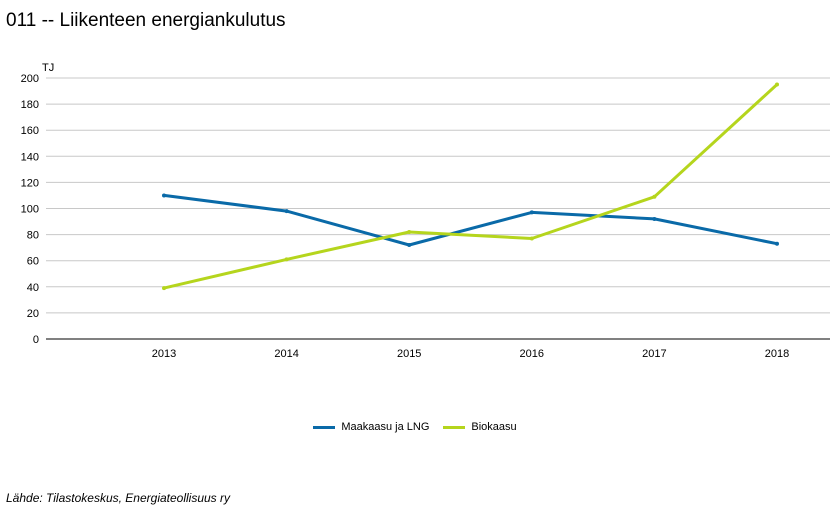 Image resolution: width=830 pixels, height=511 pixels. What do you see at coordinates (30, 183) in the screenshot?
I see `y-tick-label-120: 120` at bounding box center [30, 183].